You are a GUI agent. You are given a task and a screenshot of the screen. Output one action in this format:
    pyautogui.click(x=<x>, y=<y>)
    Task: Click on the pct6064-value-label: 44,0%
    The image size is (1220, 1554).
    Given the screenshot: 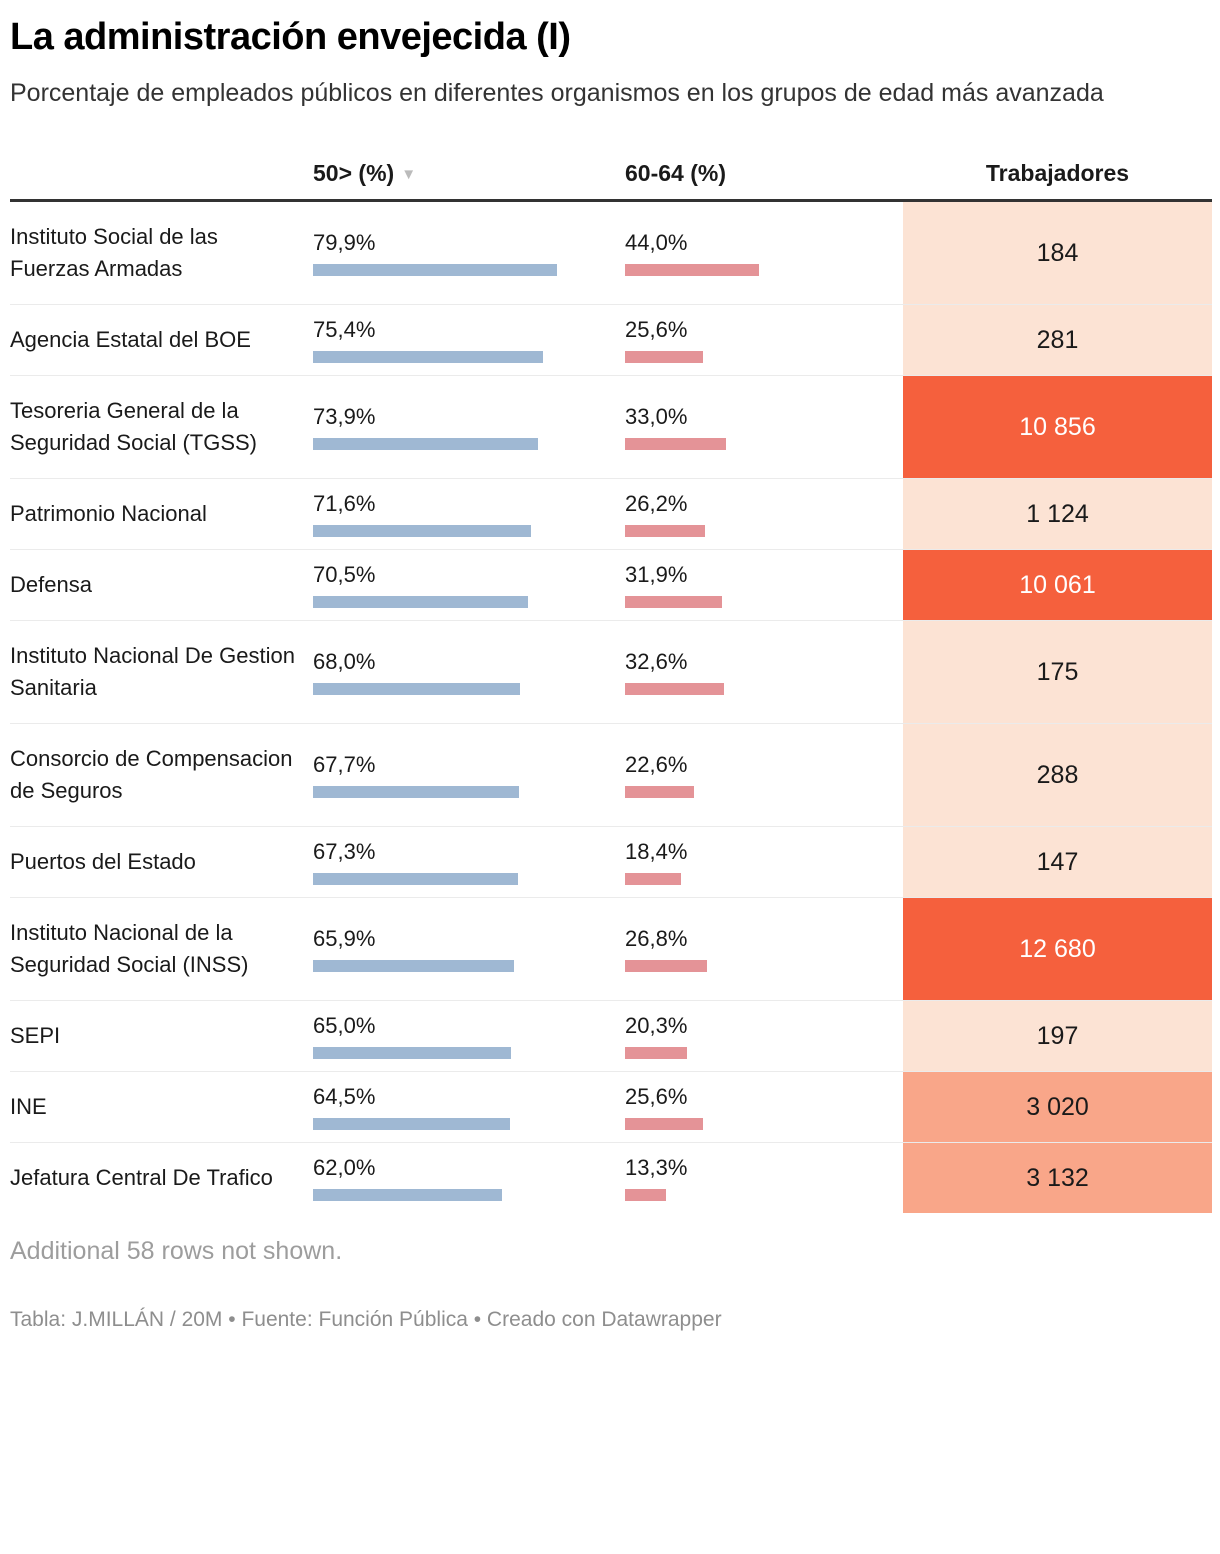 What is the action you would take?
    pyautogui.click(x=656, y=242)
    